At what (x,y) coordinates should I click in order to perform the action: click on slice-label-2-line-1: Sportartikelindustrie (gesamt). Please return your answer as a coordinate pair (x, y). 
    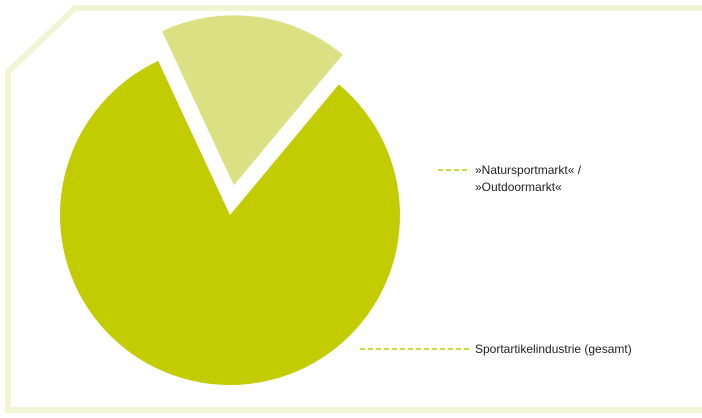
    Looking at the image, I should click on (553, 349).